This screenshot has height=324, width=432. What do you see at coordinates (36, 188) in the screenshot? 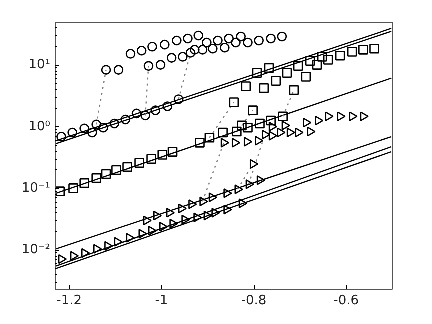
I see `y-tick-label: 10⁻¹` at bounding box center [36, 188].